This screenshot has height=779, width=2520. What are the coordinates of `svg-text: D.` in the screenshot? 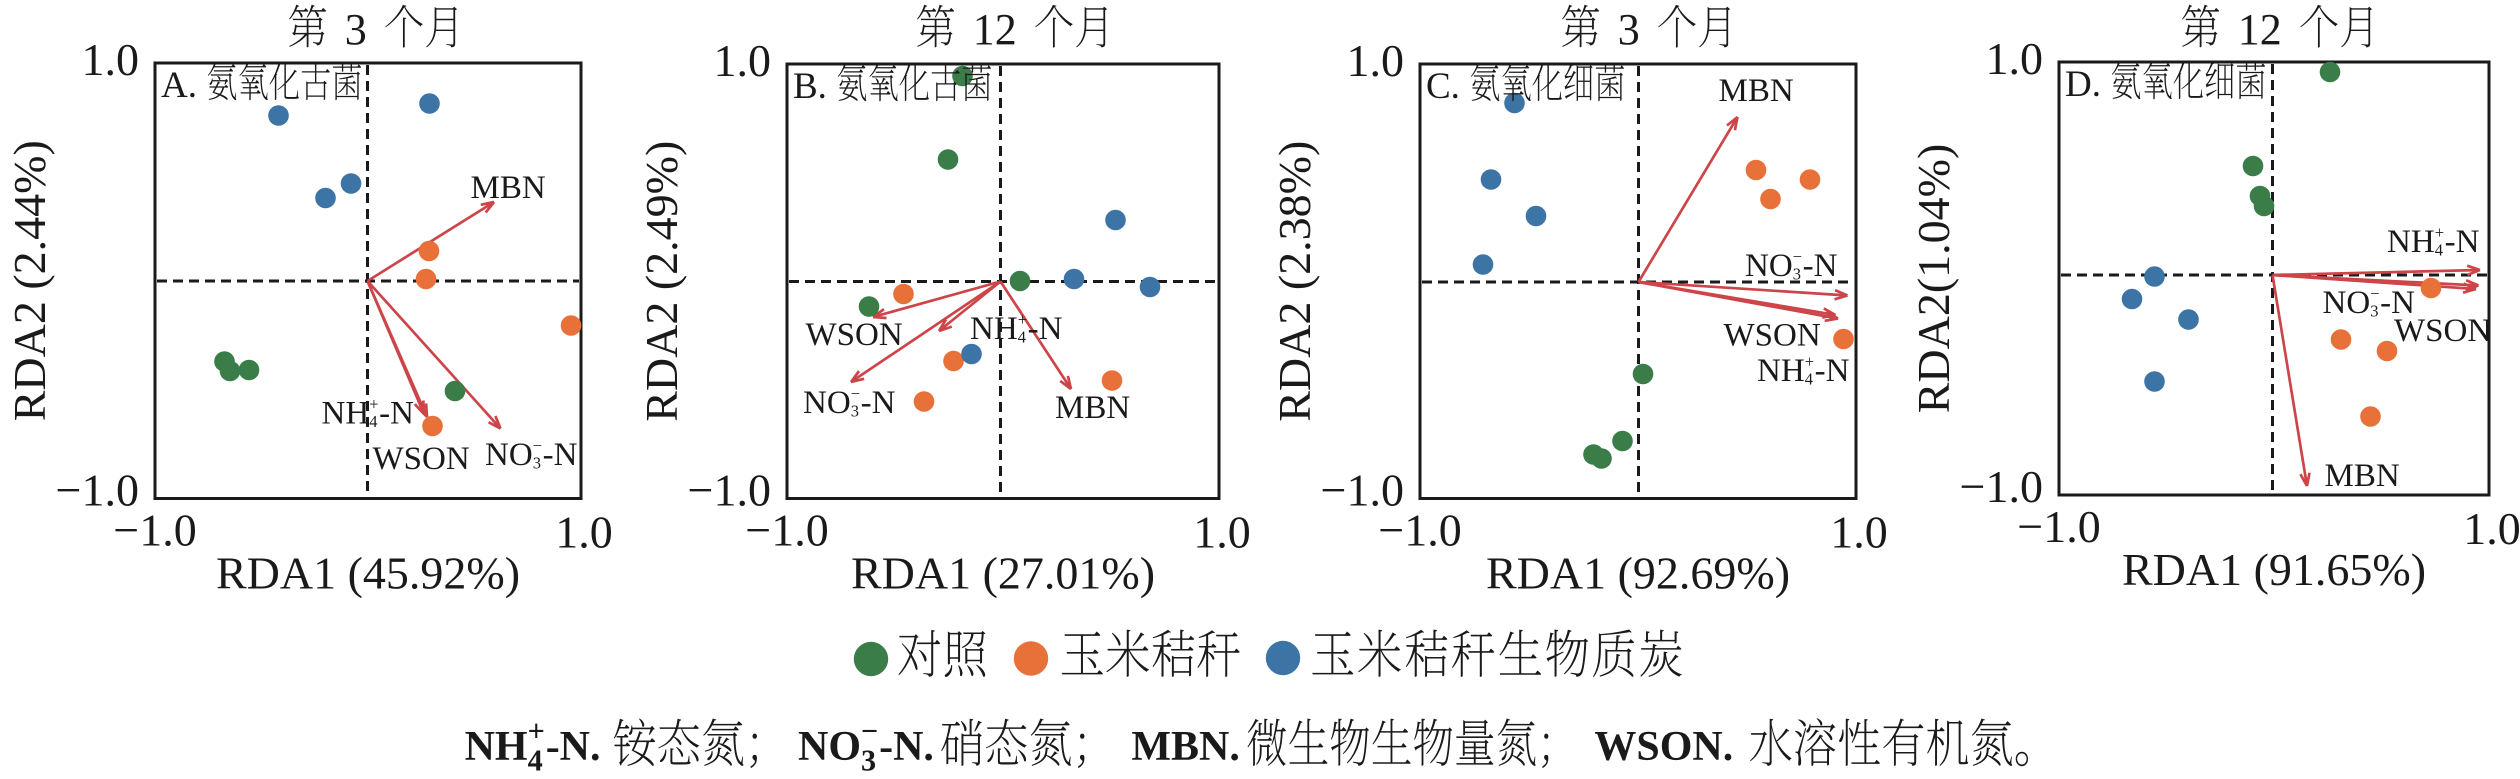 It's located at (2083, 84).